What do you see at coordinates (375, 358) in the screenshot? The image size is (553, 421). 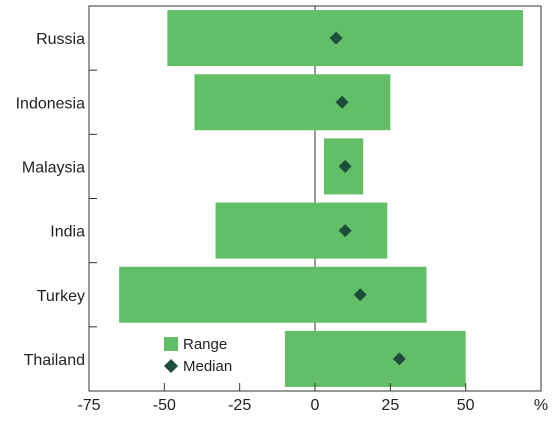 I see `range-bar-thailand` at bounding box center [375, 358].